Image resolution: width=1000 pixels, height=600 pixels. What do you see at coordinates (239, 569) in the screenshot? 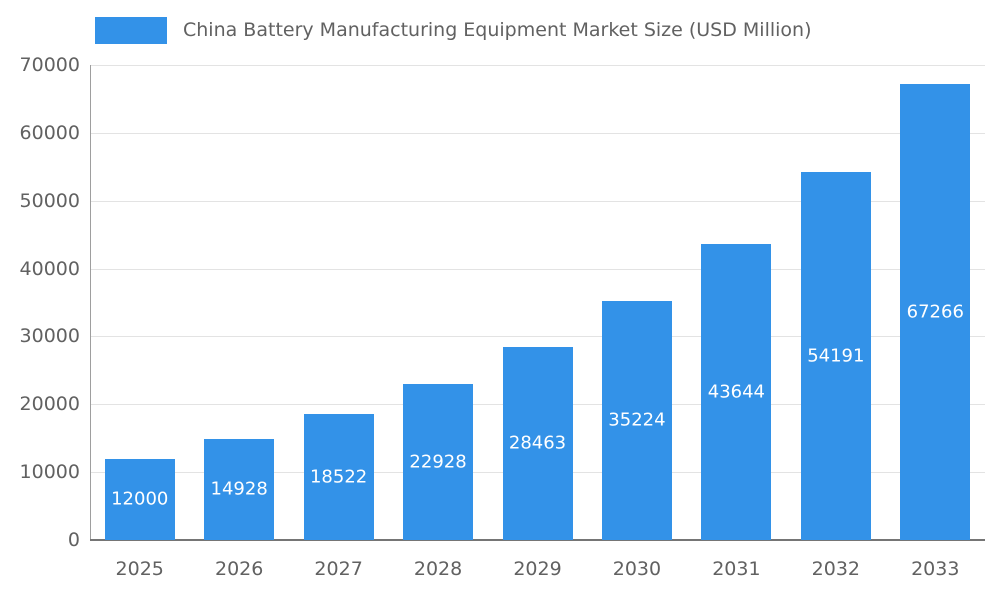
I see `x-axis-tick-label: 2026` at bounding box center [239, 569].